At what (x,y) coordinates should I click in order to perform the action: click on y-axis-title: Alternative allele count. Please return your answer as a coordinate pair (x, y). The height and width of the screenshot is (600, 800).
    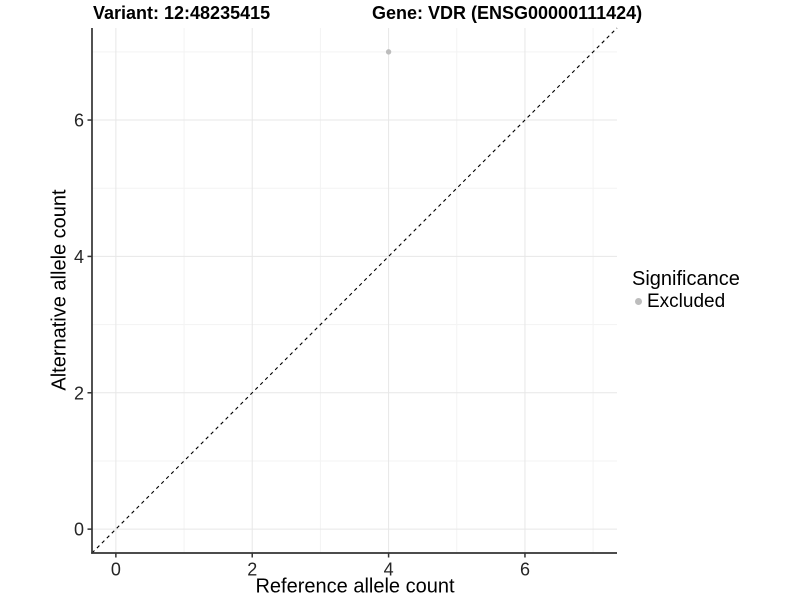
    Looking at the image, I should click on (59, 290).